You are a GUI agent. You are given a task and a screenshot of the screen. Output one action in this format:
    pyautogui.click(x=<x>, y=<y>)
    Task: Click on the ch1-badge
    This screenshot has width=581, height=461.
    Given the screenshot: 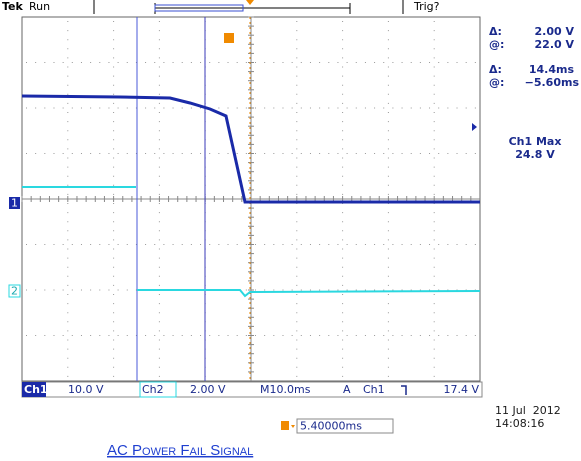 What is the action you would take?
    pyautogui.click(x=34, y=389)
    